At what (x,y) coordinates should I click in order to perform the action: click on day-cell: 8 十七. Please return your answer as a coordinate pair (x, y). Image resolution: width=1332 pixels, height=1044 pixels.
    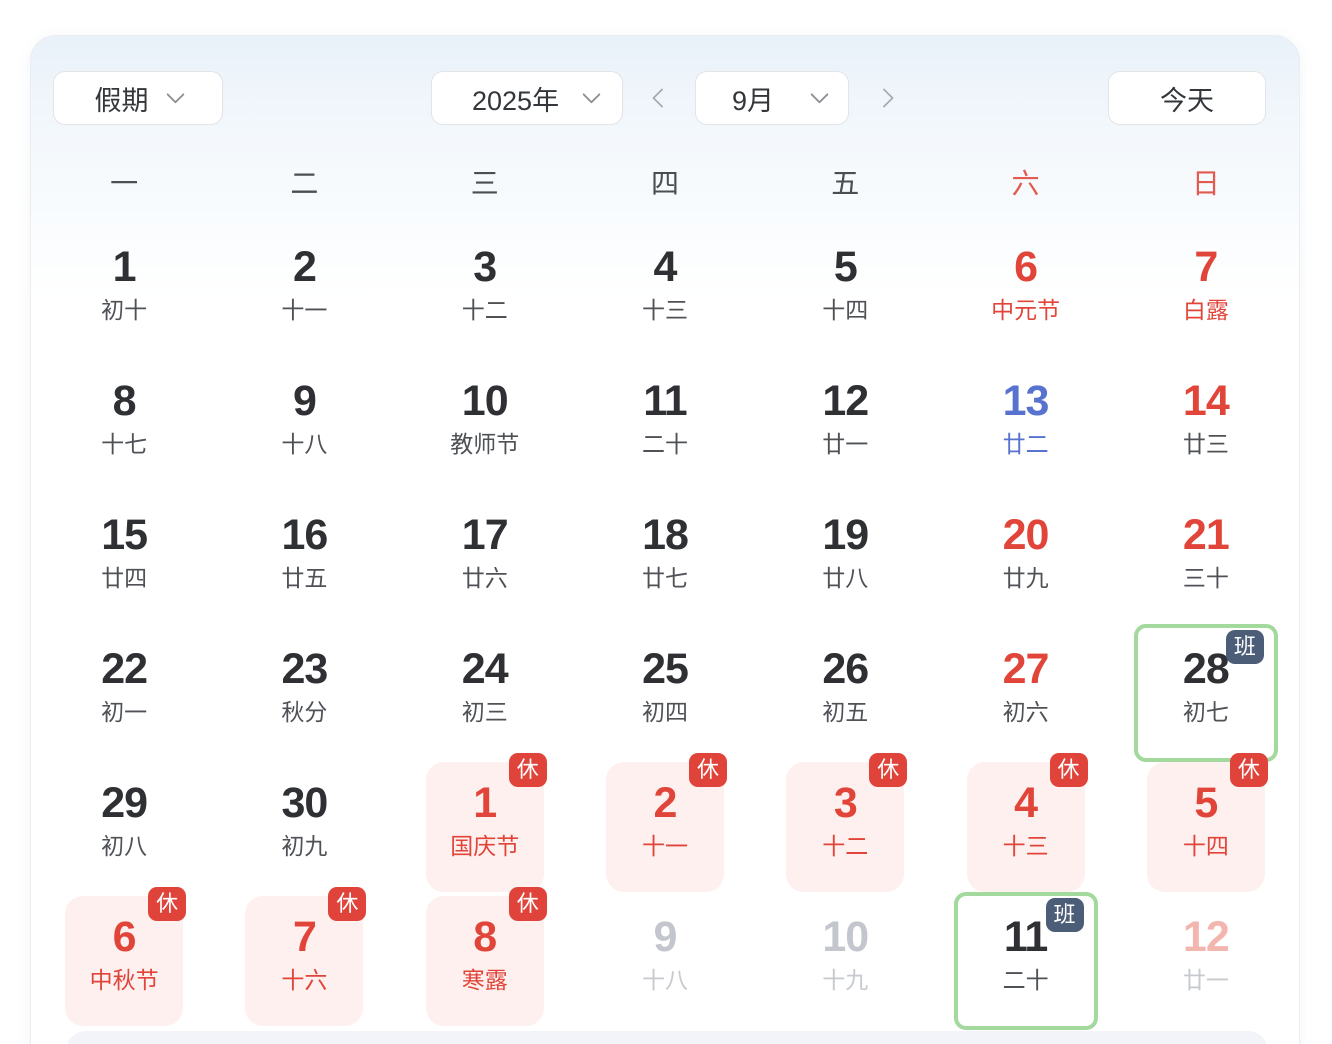
    Looking at the image, I should click on (124, 437).